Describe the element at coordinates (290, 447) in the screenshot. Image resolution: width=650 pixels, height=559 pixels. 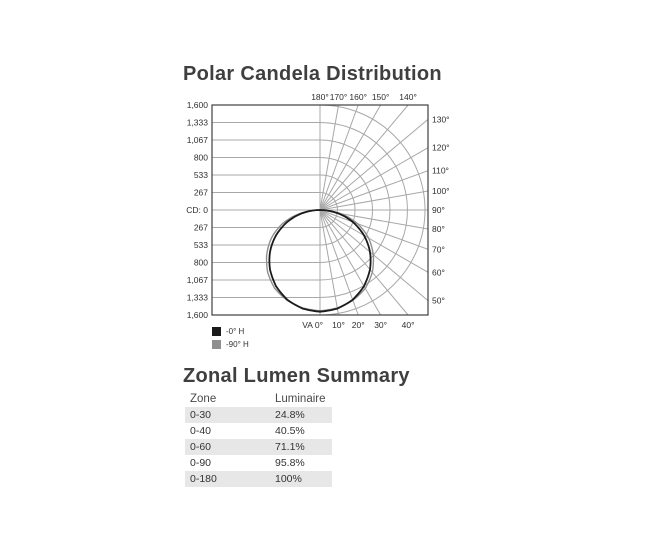
I see `luminaire-cell: 71.1%` at that location.